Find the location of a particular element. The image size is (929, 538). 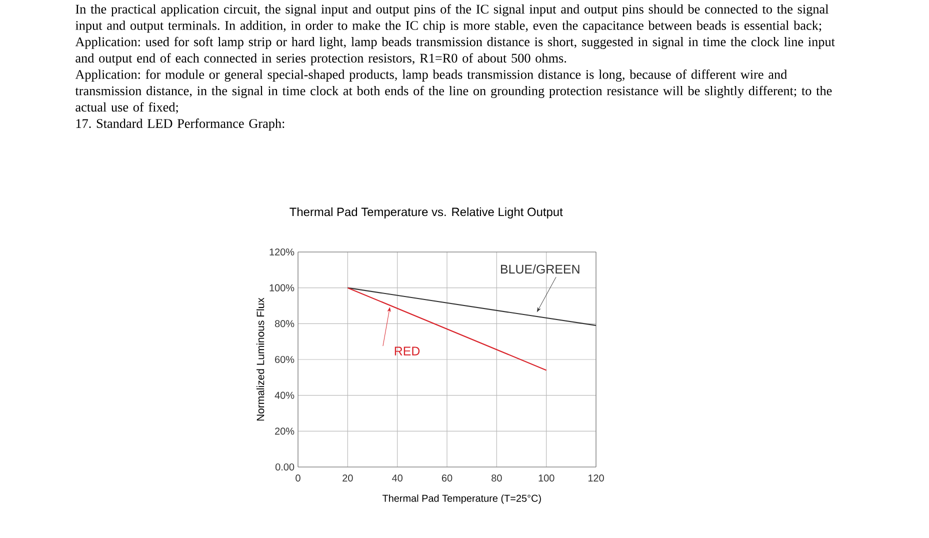

x-axis-title: Thermal Pad Temperature (T=25°C) is located at coordinates (461, 499).